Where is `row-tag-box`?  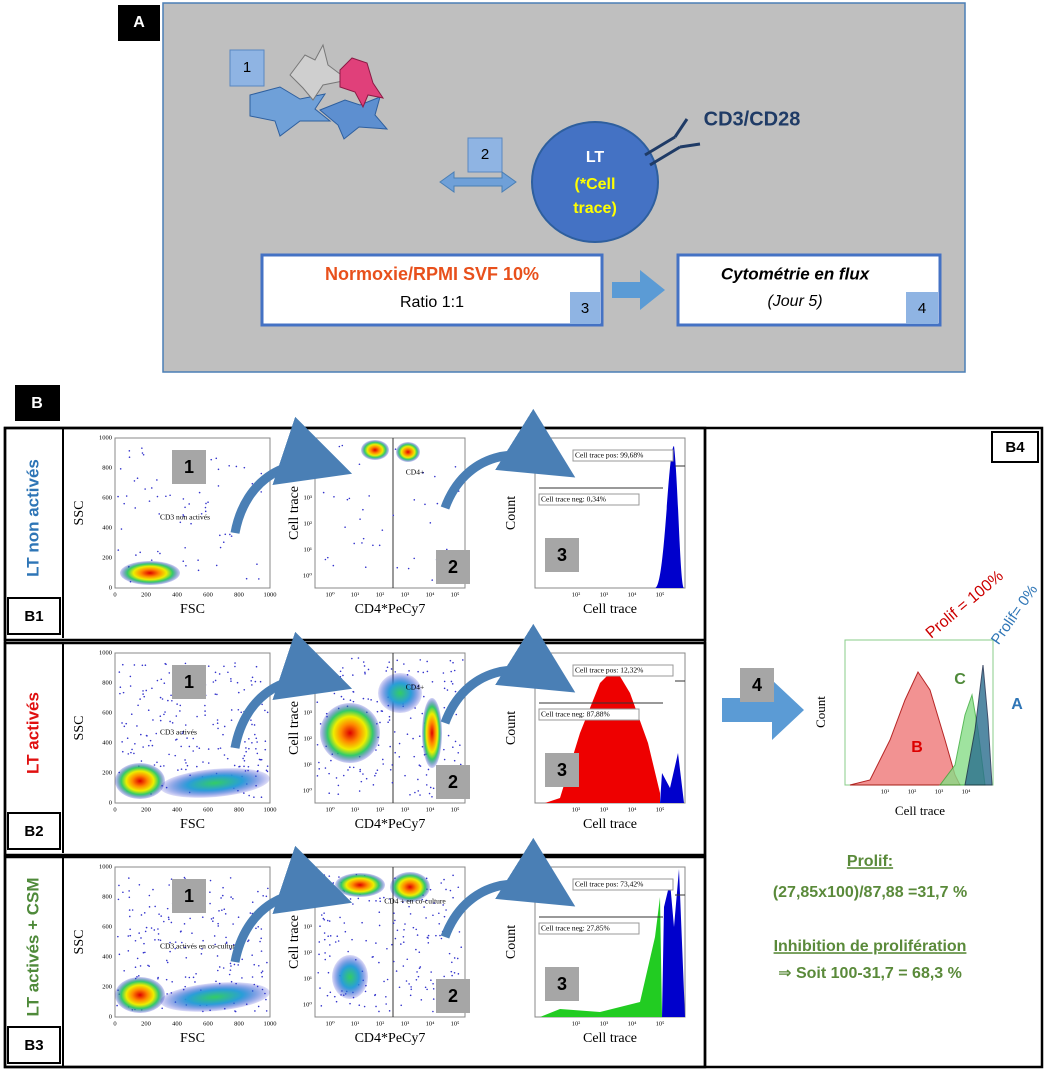
row-tag-box is located at coordinates (34, 616).